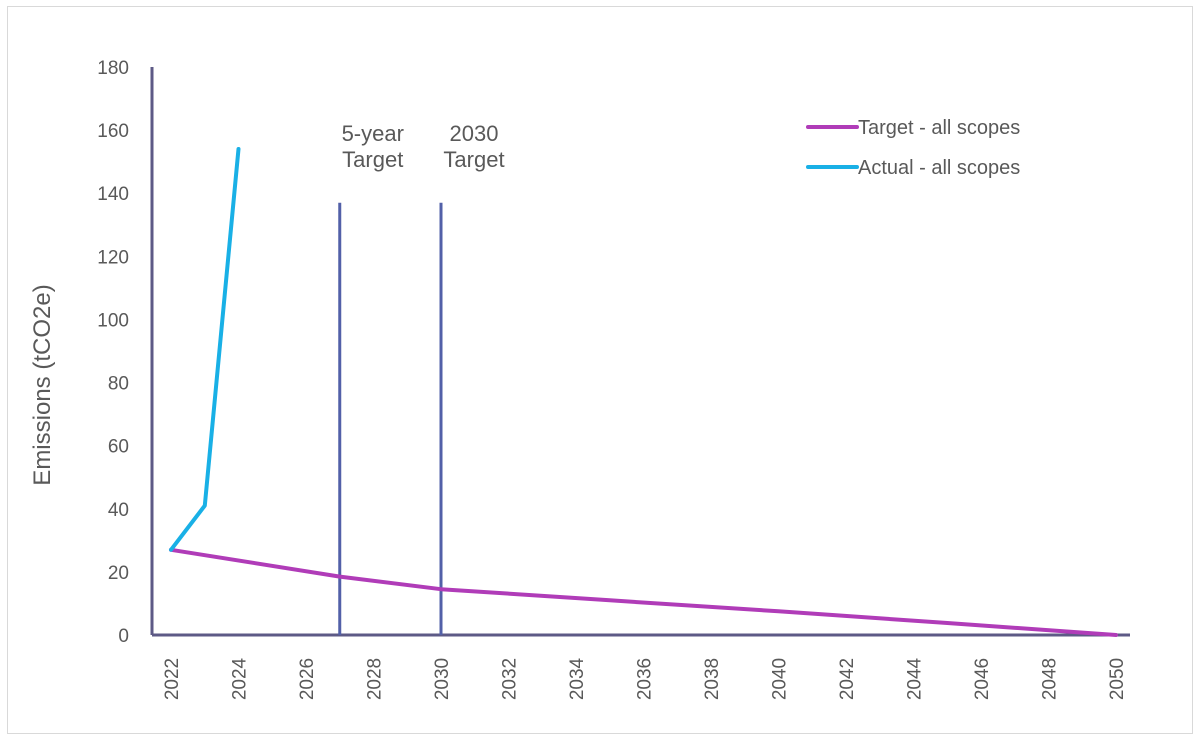 The image size is (1201, 735). Describe the element at coordinates (113, 257) in the screenshot. I see `y-tick-label: 120` at that location.